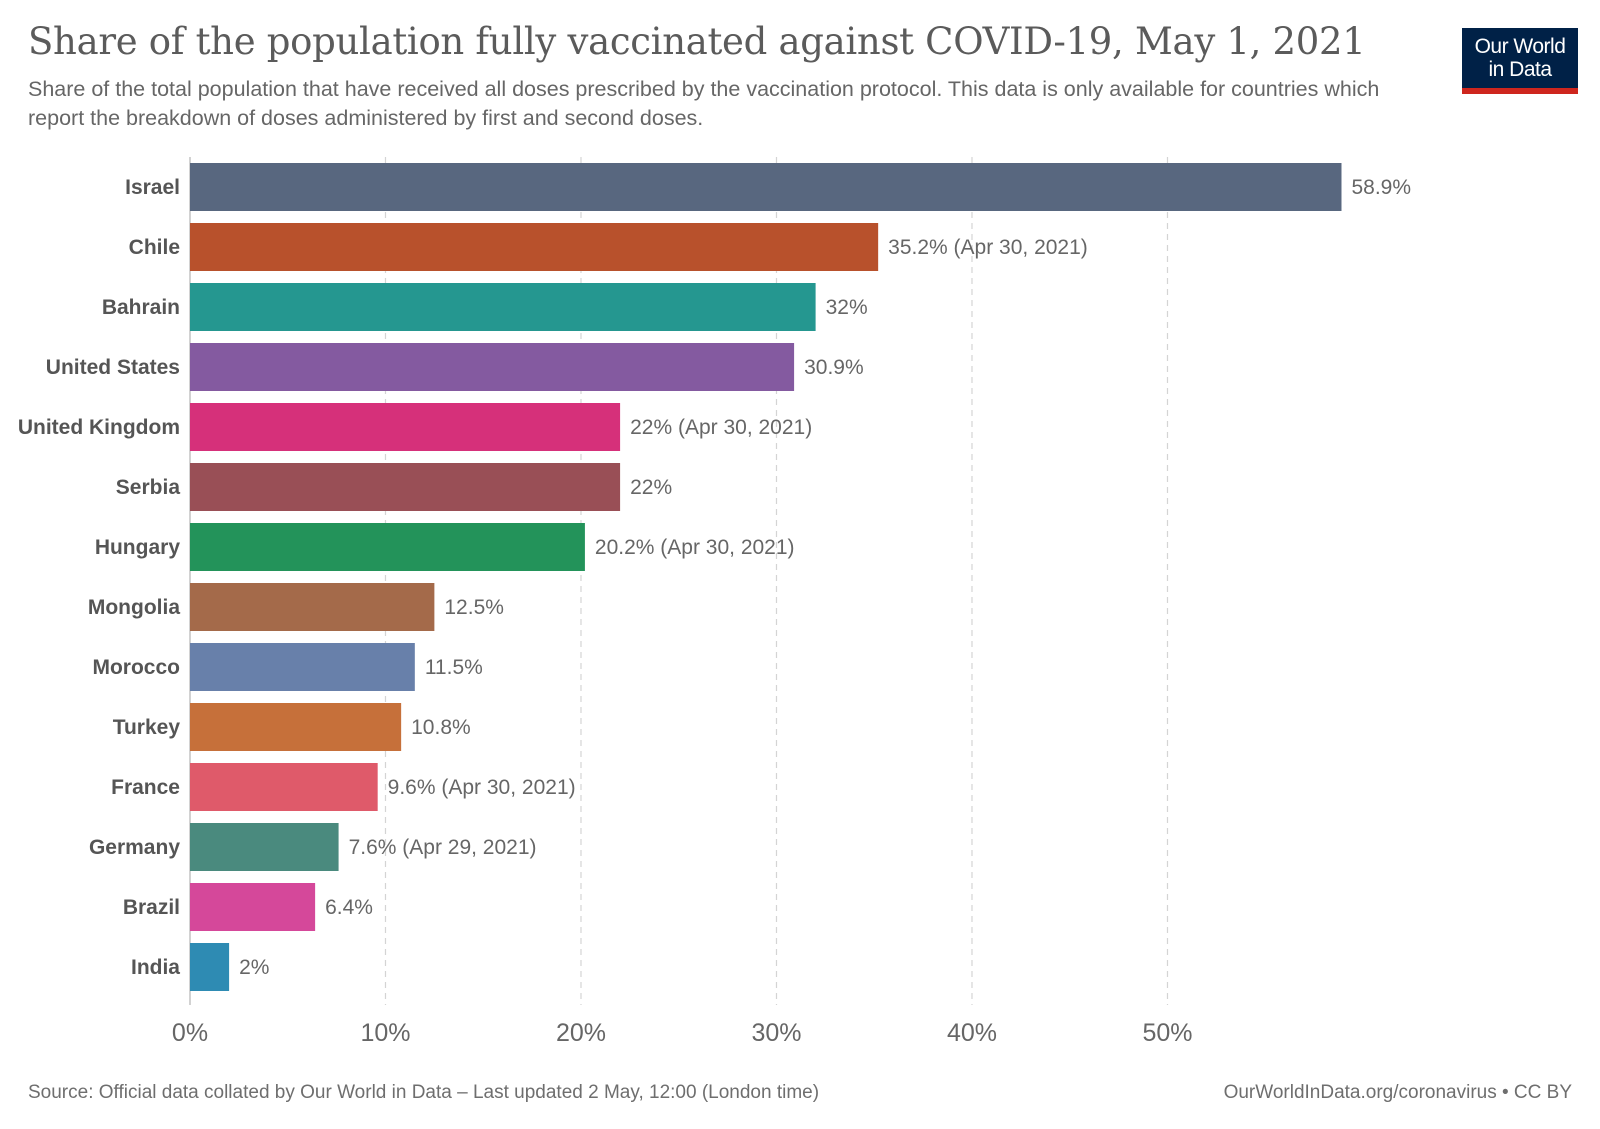 The width and height of the screenshot is (1600, 1129). I want to click on bar-row: Mongolia 12.5%, so click(296, 607).